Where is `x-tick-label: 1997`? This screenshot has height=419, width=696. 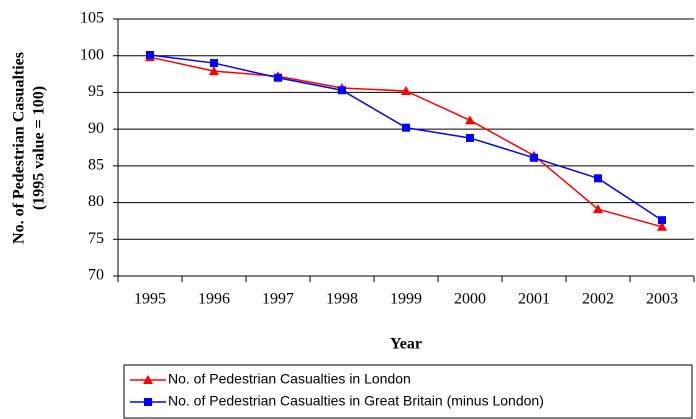
x-tick-label: 1997 is located at coordinates (278, 299).